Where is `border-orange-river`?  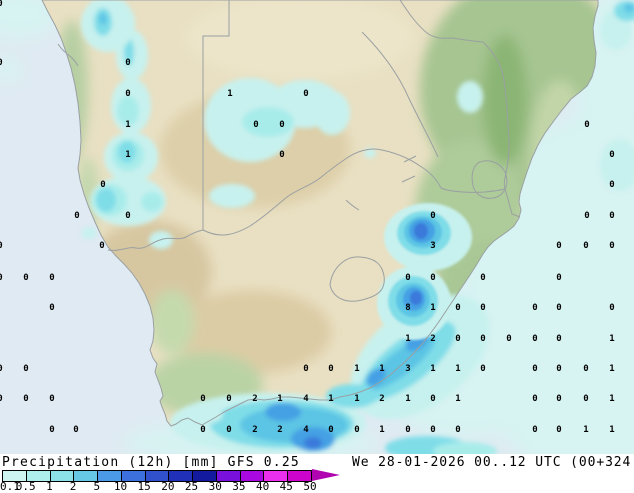 border-orange-river is located at coordinates (155, 240).